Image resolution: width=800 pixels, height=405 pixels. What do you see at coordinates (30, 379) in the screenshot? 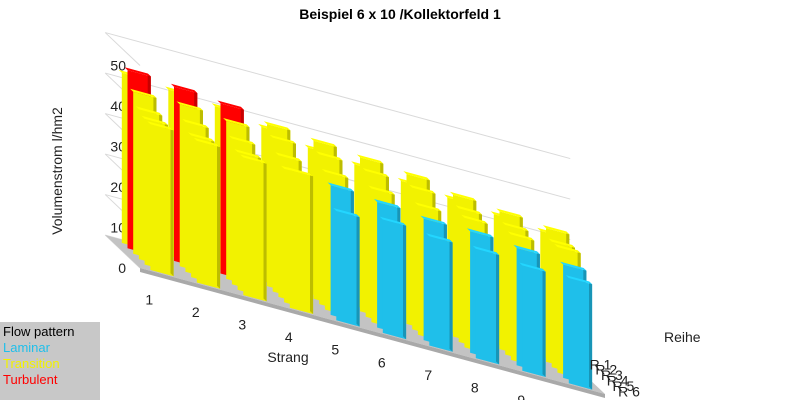
I see `legend-item-turbulent: Turbulent` at bounding box center [30, 379].